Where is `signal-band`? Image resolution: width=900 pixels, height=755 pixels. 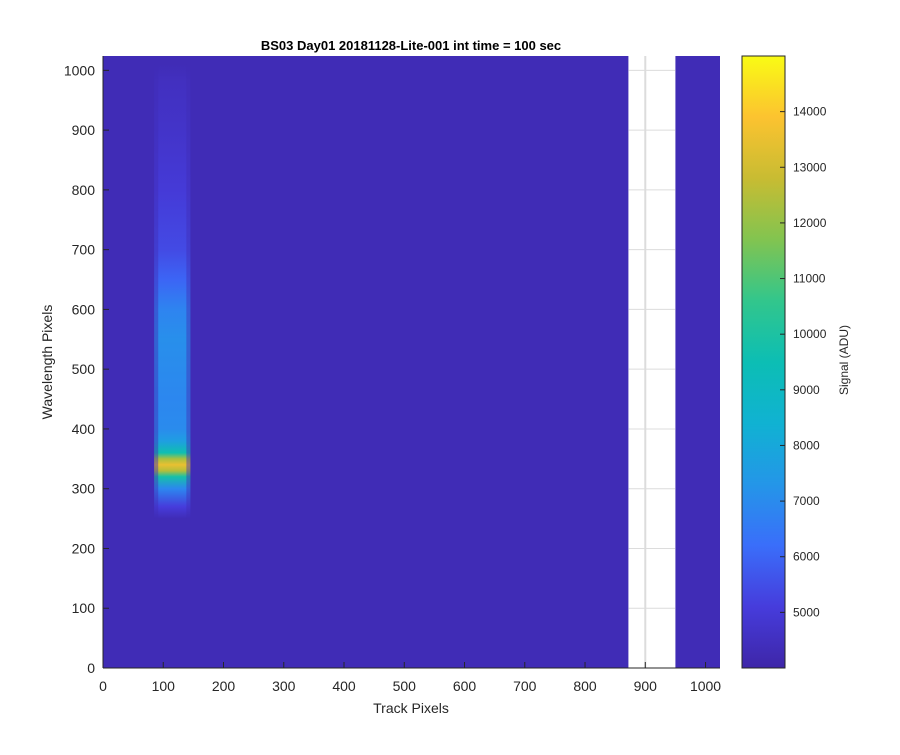
signal-band is located at coordinates (172, 291).